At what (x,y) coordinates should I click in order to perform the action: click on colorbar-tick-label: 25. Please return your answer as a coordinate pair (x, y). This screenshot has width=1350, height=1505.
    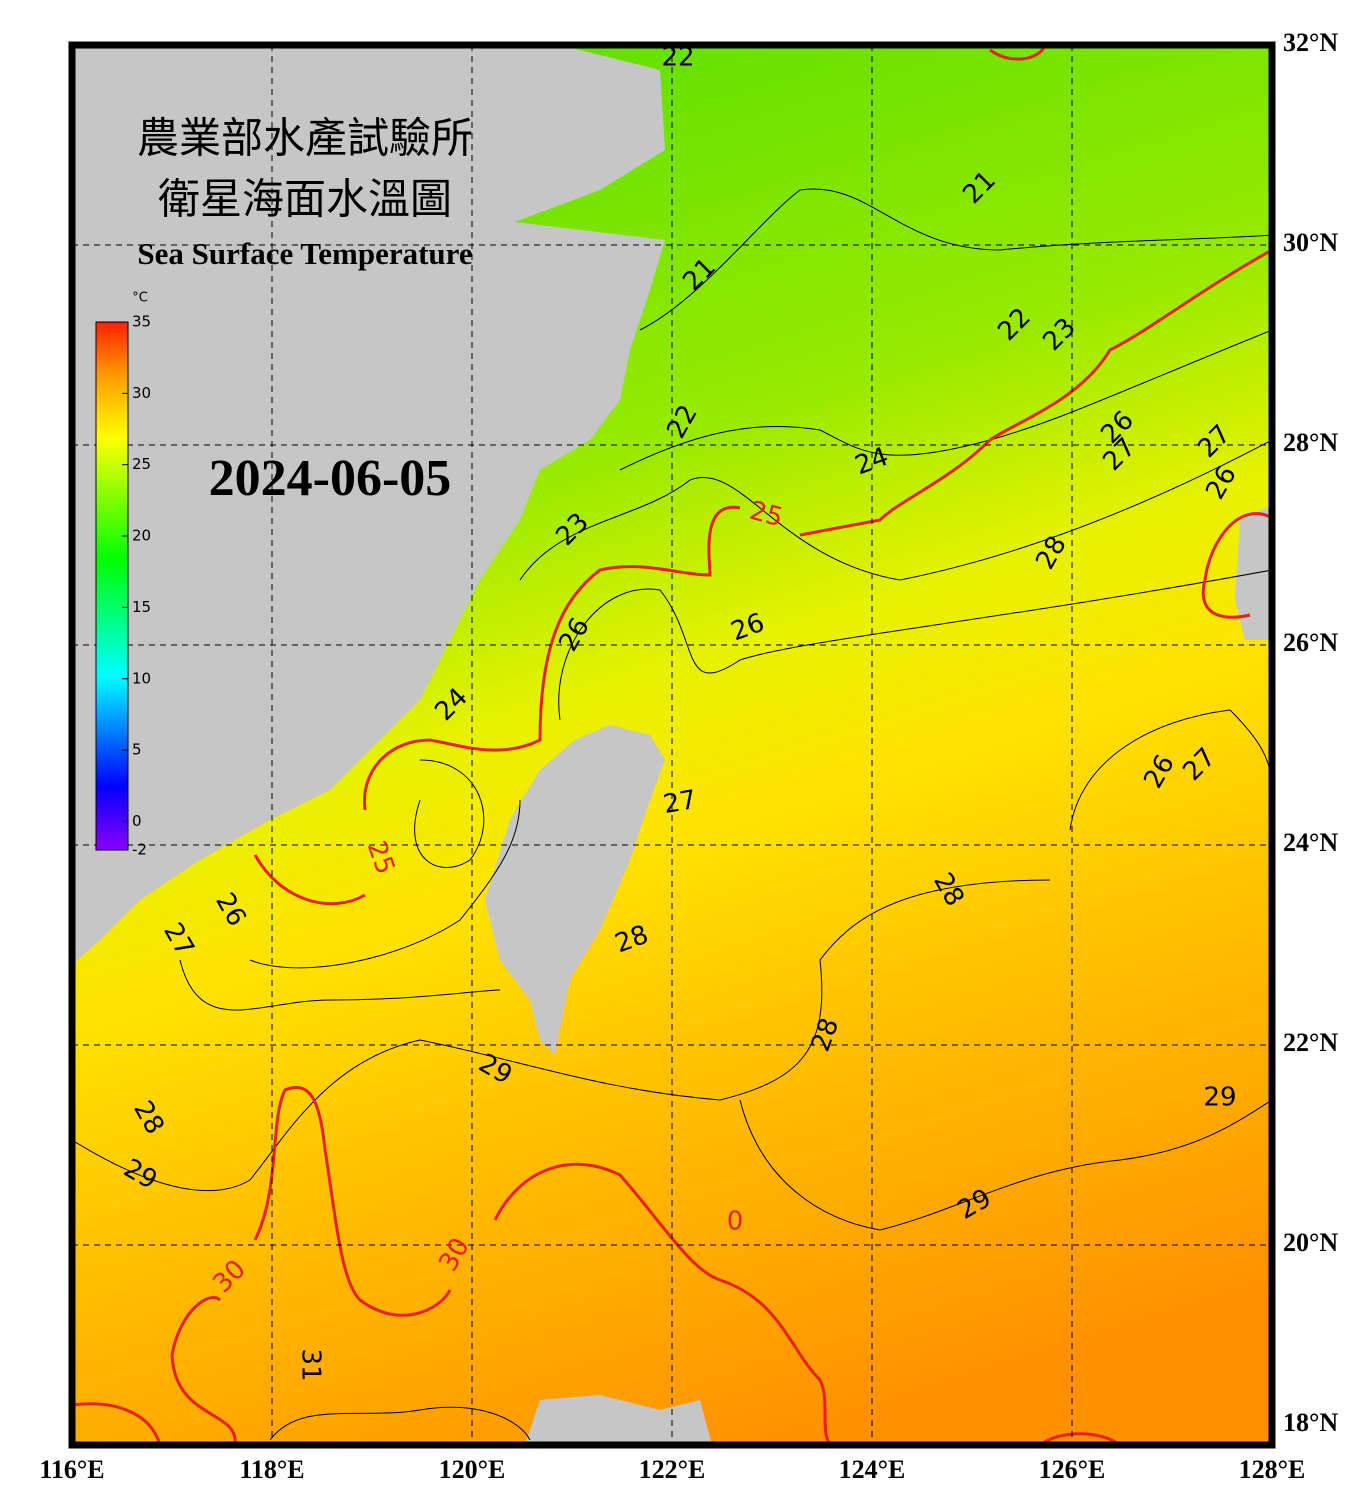
    Looking at the image, I should click on (141, 464).